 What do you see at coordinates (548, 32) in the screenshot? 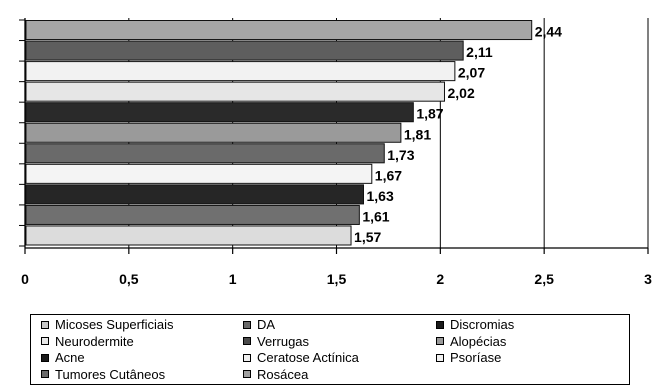
I see `data-label: 2,44` at bounding box center [548, 32].